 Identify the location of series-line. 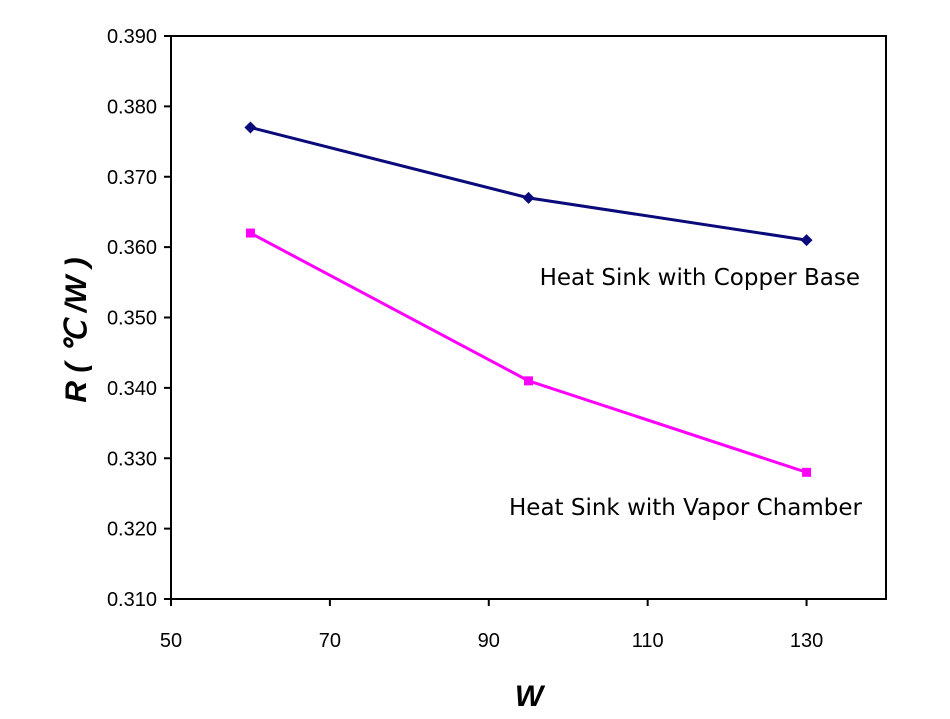
(528, 184).